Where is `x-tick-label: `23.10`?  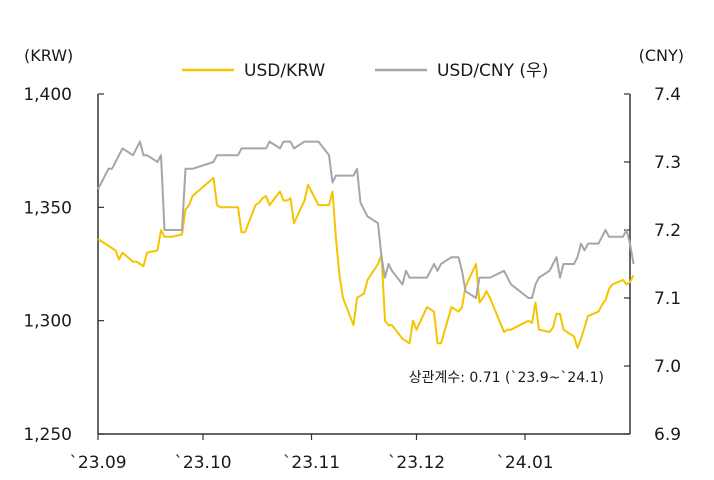
x-tick-label: `23.10 is located at coordinates (202, 463).